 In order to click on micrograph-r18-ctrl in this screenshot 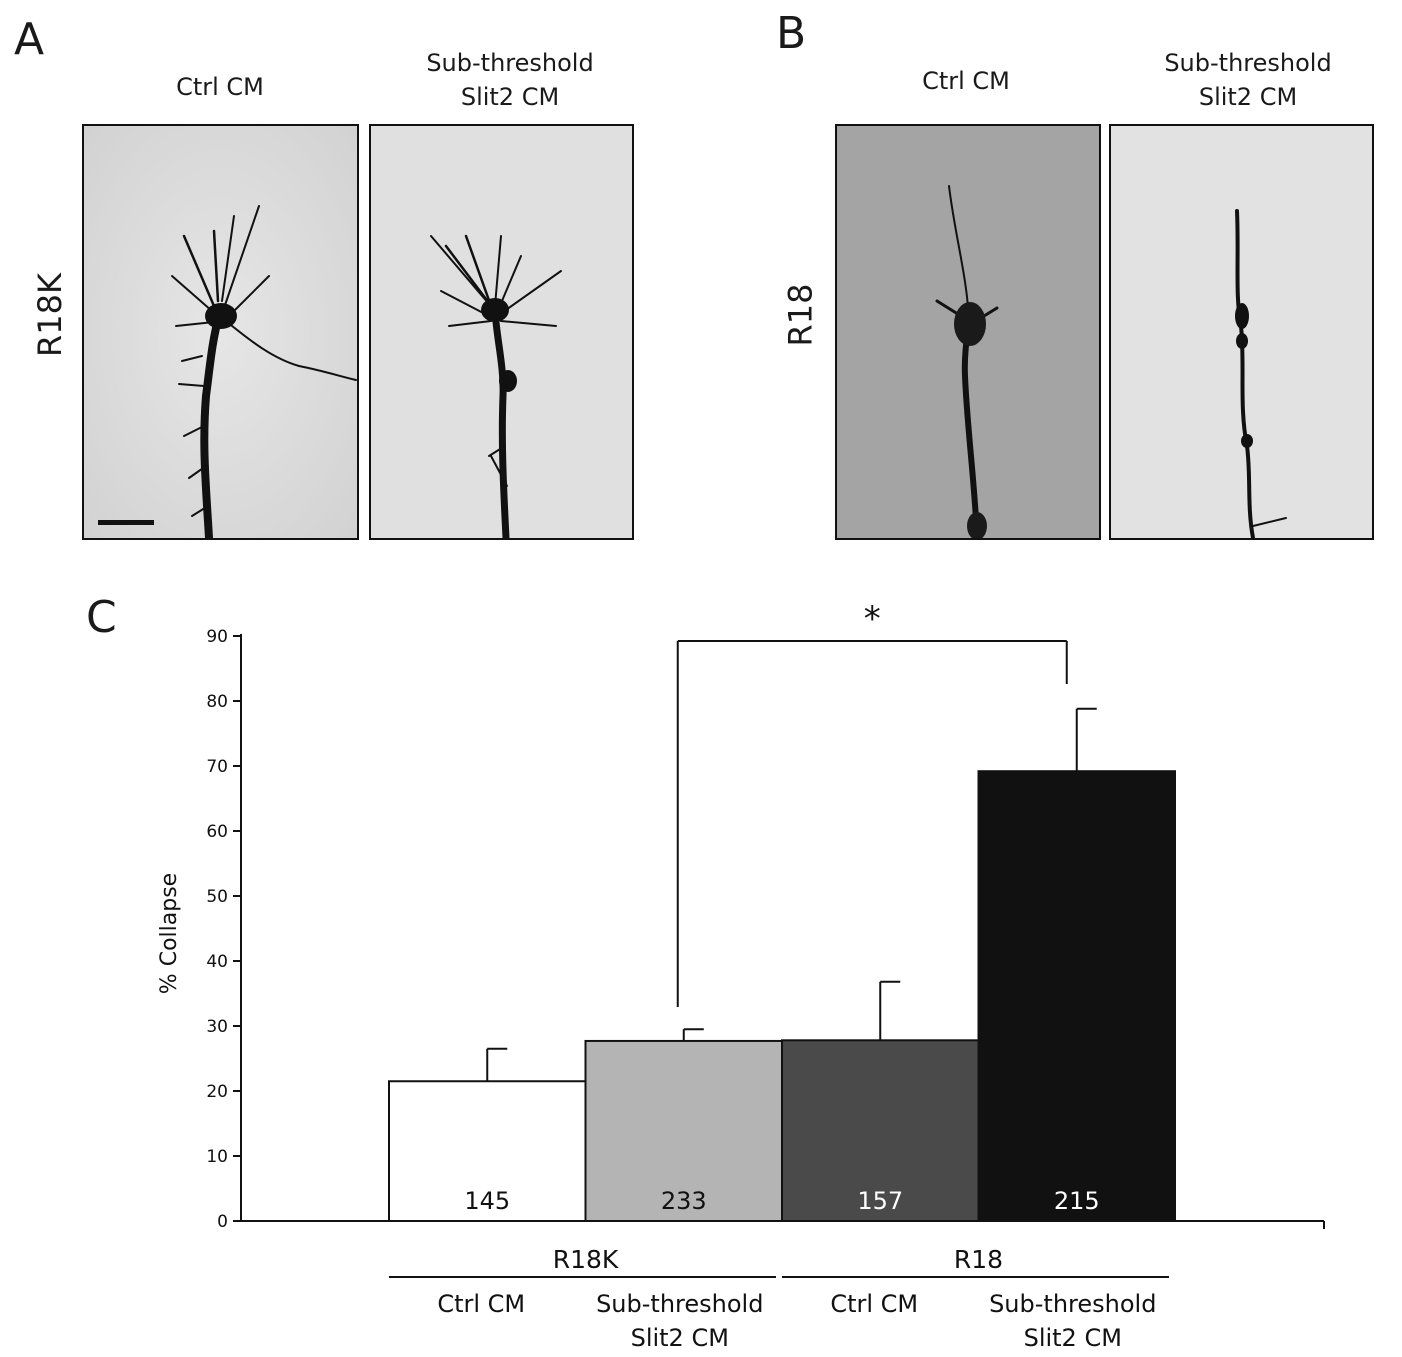, I will do `click(968, 332)`.